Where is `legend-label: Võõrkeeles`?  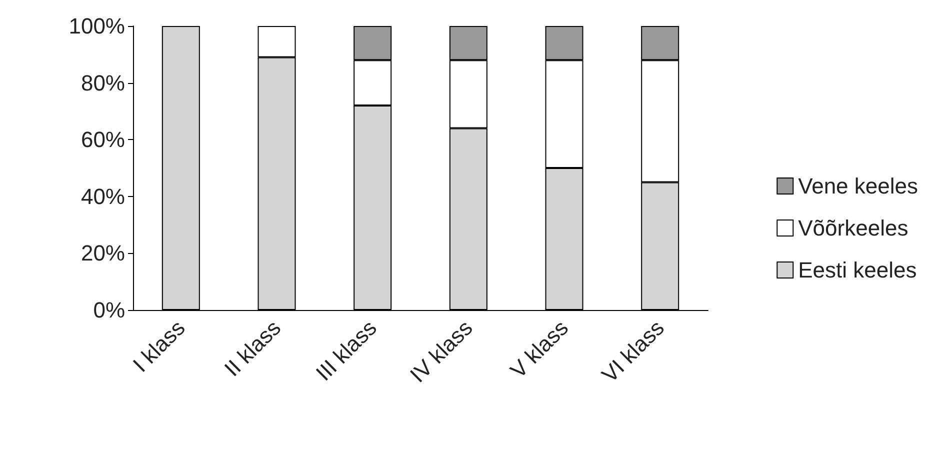
legend-label: Võõrkeeles is located at coordinates (853, 228).